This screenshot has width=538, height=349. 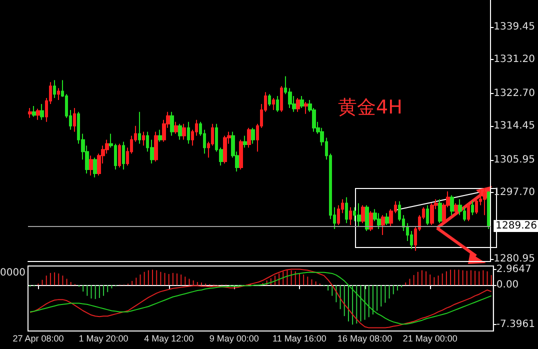 What do you see at coordinates (516, 324) in the screenshot?
I see `y-tick-label: -7.3961` at bounding box center [516, 324].